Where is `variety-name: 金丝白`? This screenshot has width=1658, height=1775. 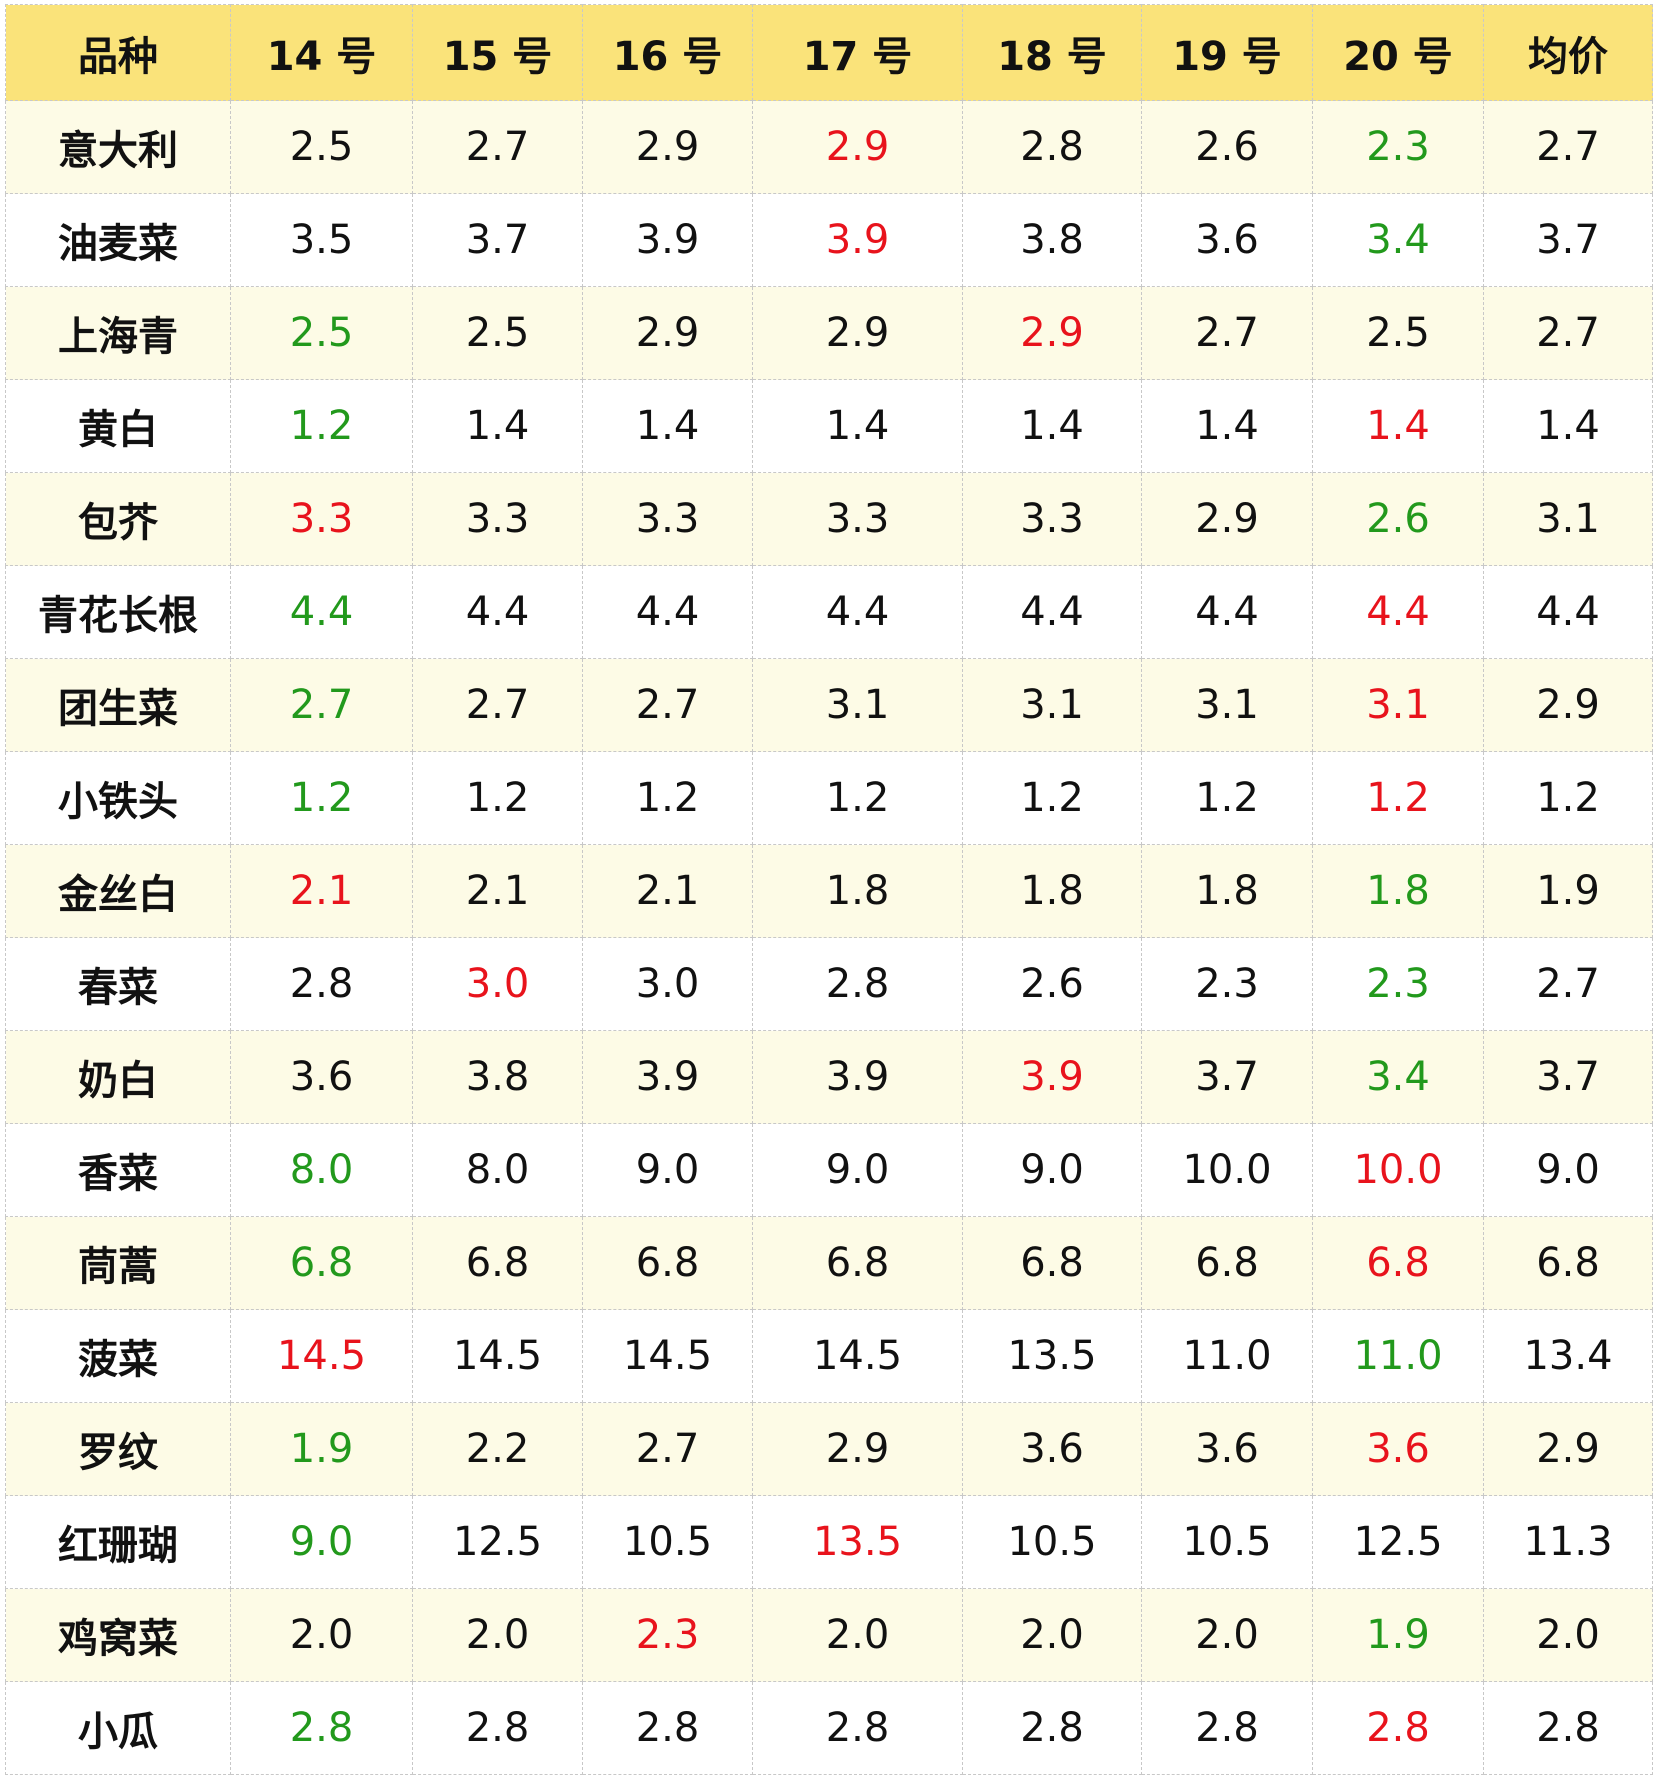 variety-name: 金丝白 is located at coordinates (118, 891).